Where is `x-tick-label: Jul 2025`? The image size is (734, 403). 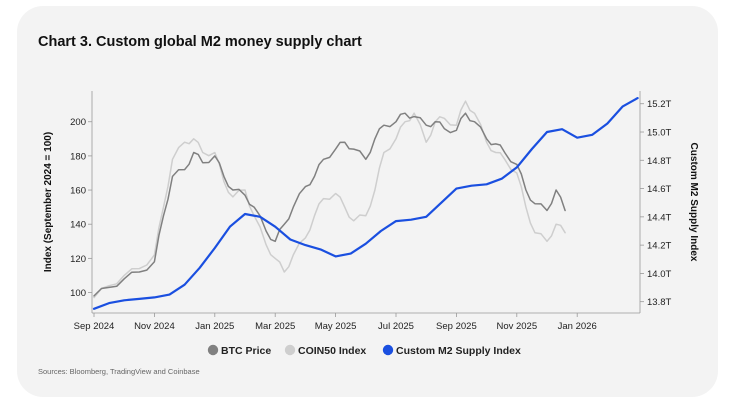 x-tick-label: Jul 2025 is located at coordinates (396, 326).